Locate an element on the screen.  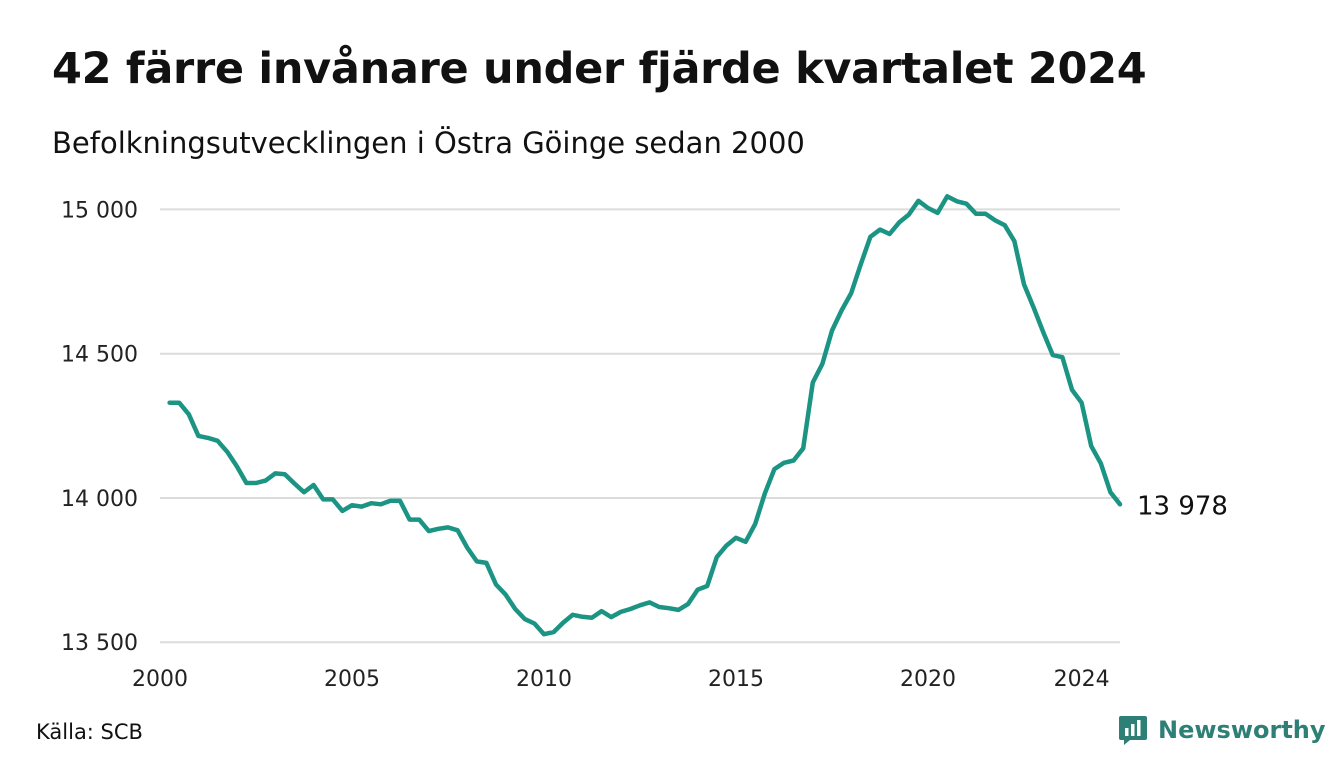
x-tick-label: 2010 is located at coordinates (544, 679).